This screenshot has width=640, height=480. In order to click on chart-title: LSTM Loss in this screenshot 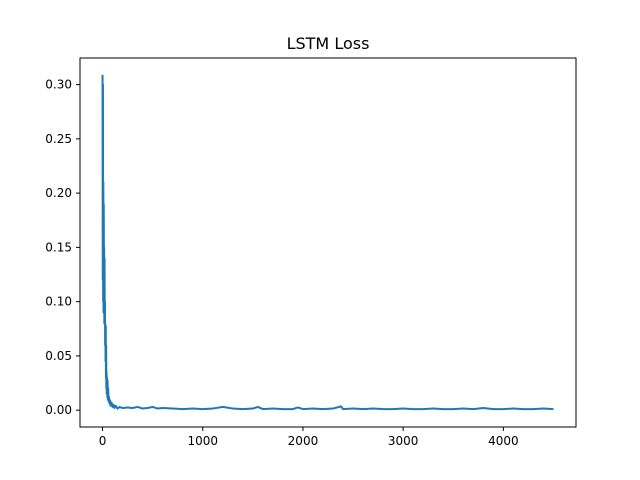, I will do `click(328, 43)`.